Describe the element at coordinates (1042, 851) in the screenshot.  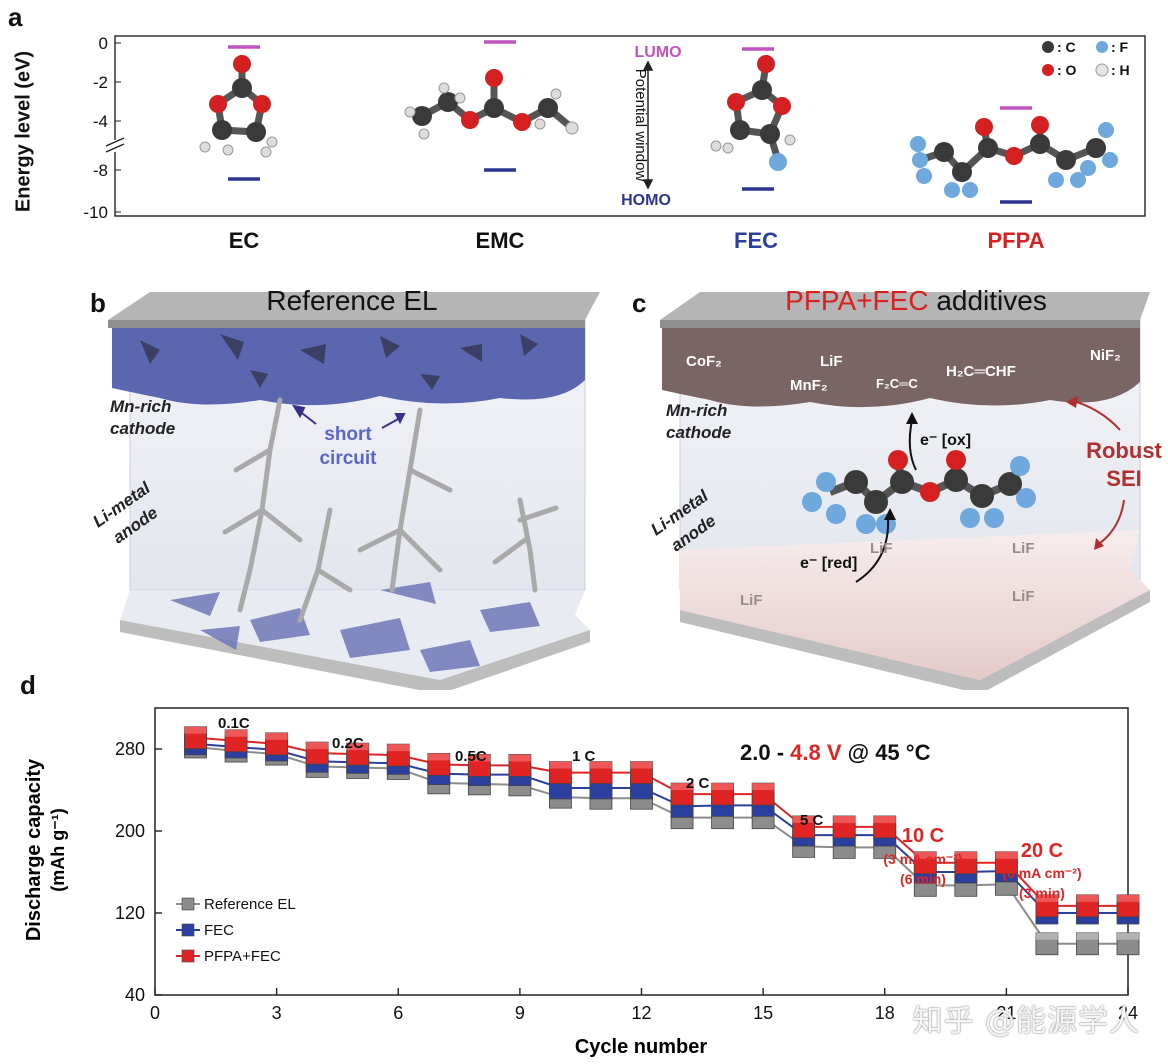
I see `rate-label-20c: 20 C` at that location.